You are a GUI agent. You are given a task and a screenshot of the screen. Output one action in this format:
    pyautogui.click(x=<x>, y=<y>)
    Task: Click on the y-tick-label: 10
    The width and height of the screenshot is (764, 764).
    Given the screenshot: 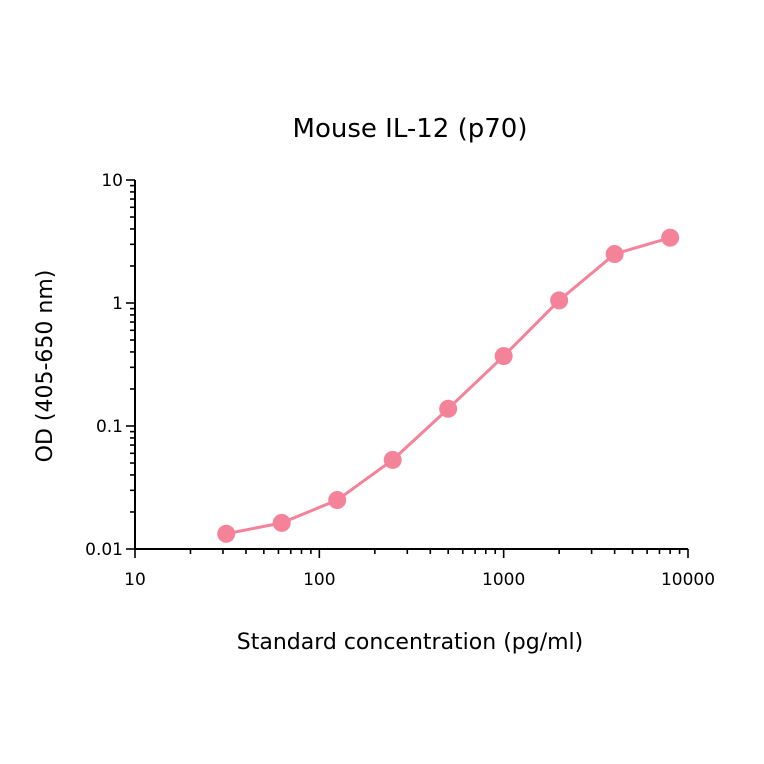 What is the action you would take?
    pyautogui.click(x=112, y=181)
    